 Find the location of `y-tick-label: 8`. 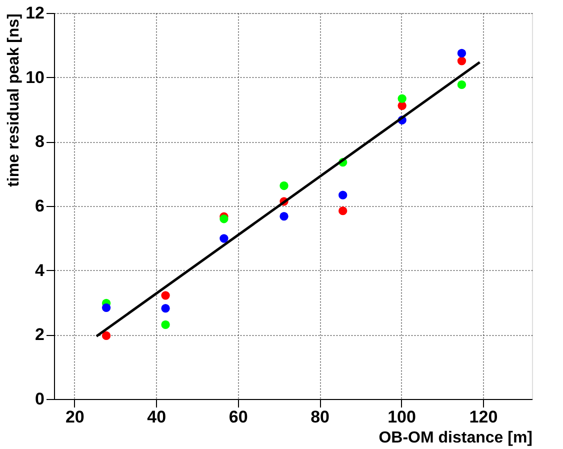

y-tick-label: 8 is located at coordinates (39, 142).